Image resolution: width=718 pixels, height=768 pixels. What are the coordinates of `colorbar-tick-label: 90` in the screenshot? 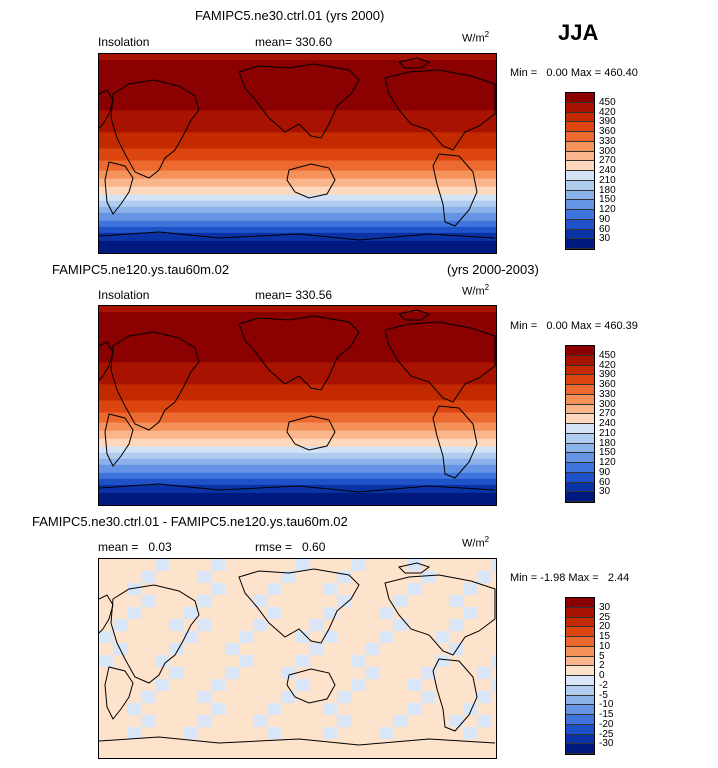 It's located at (605, 472).